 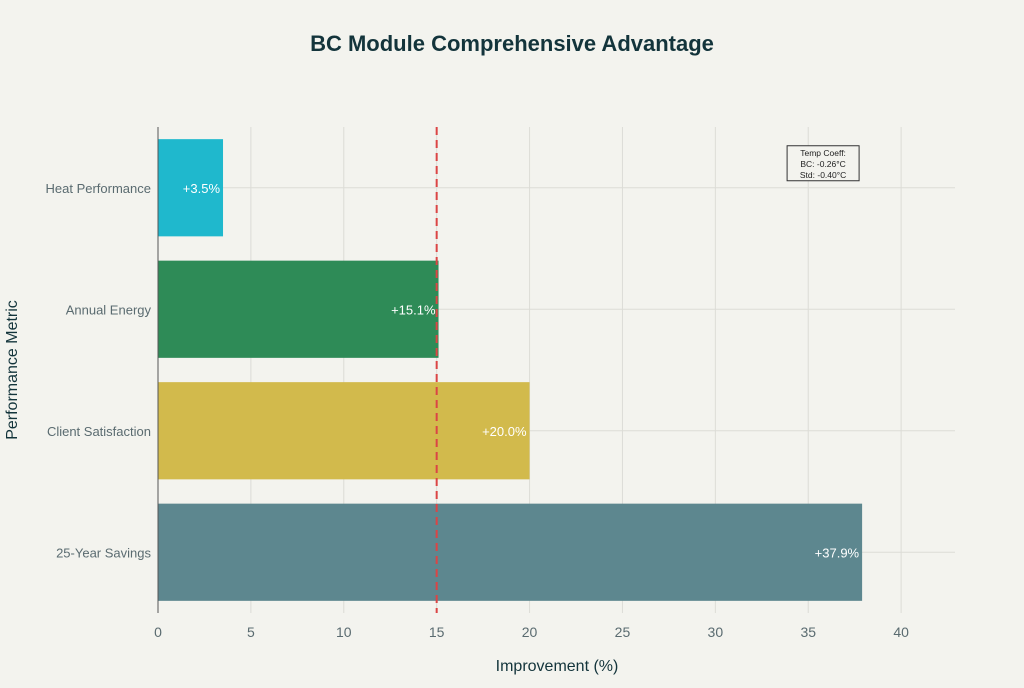 What do you see at coordinates (158, 632) in the screenshot?
I see `x-tick-label: 0` at bounding box center [158, 632].